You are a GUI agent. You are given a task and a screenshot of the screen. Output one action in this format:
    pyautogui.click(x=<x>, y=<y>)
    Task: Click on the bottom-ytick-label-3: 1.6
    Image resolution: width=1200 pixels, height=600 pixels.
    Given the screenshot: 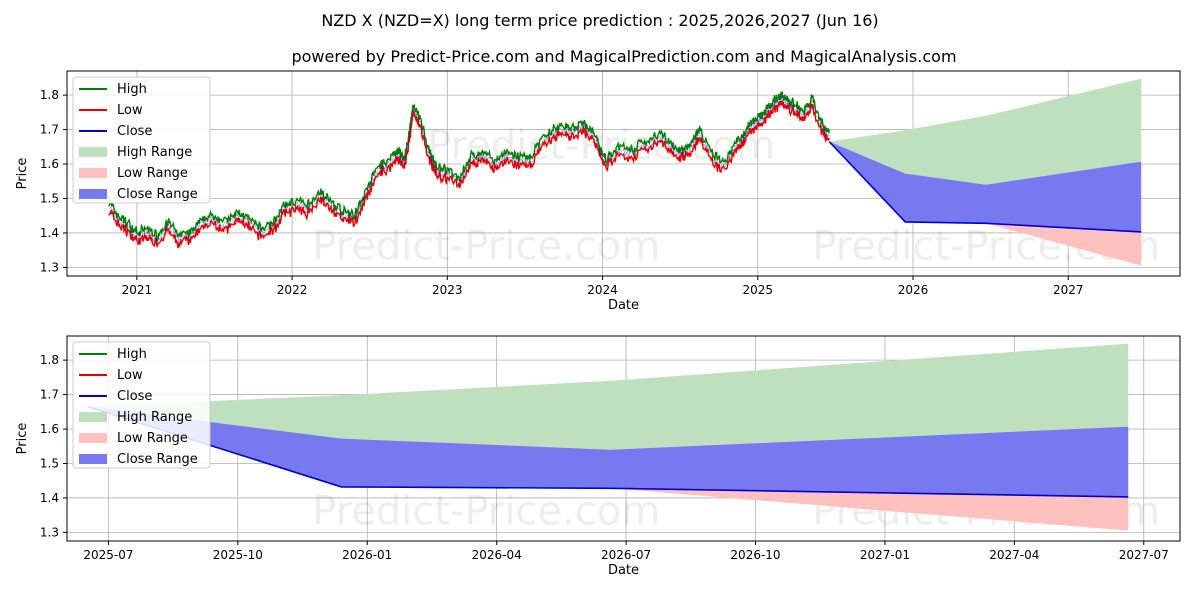 What is the action you would take?
    pyautogui.click(x=49, y=429)
    